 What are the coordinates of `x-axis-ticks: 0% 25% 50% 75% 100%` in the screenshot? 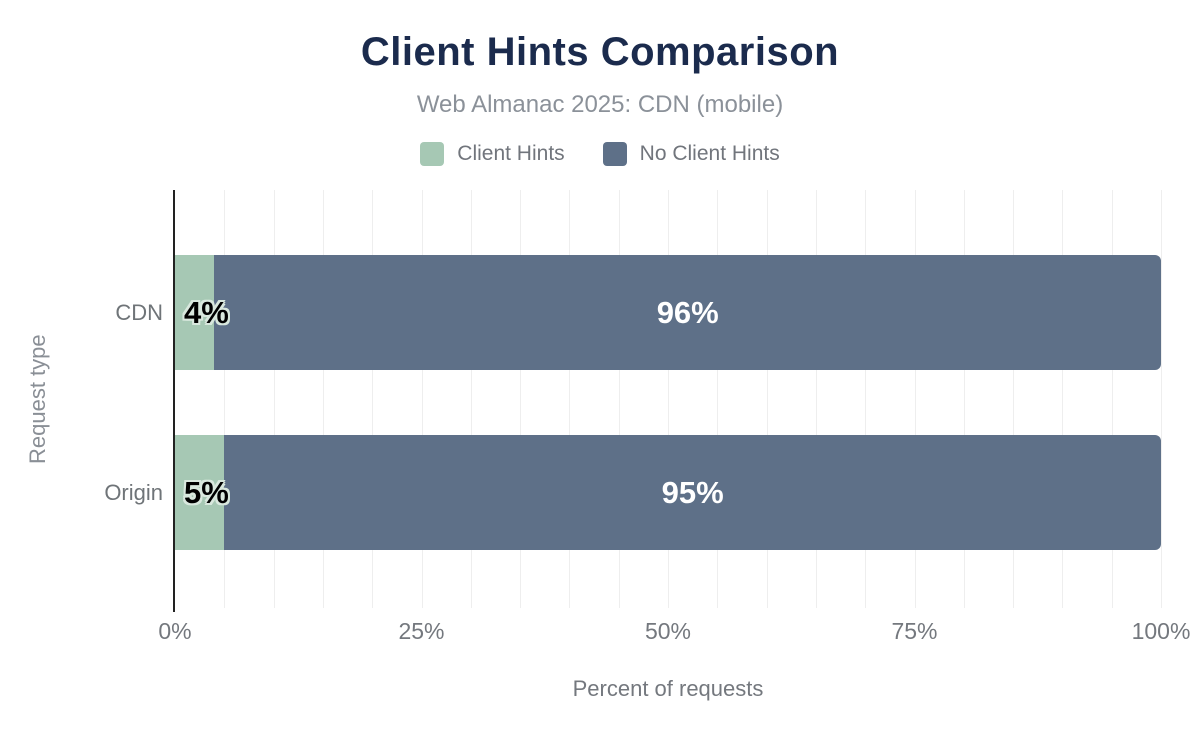 It's located at (674, 629).